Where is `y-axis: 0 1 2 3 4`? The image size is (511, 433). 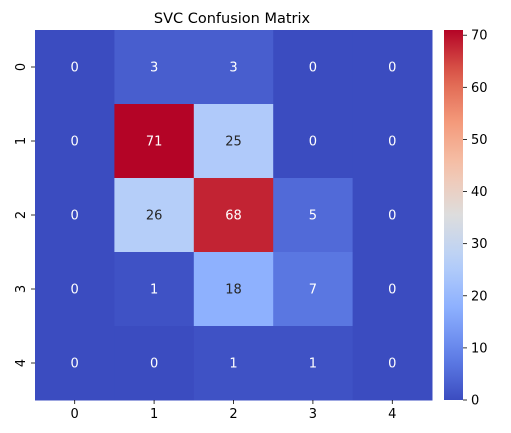
y-axis: 0 1 2 3 4 is located at coordinates (24, 215).